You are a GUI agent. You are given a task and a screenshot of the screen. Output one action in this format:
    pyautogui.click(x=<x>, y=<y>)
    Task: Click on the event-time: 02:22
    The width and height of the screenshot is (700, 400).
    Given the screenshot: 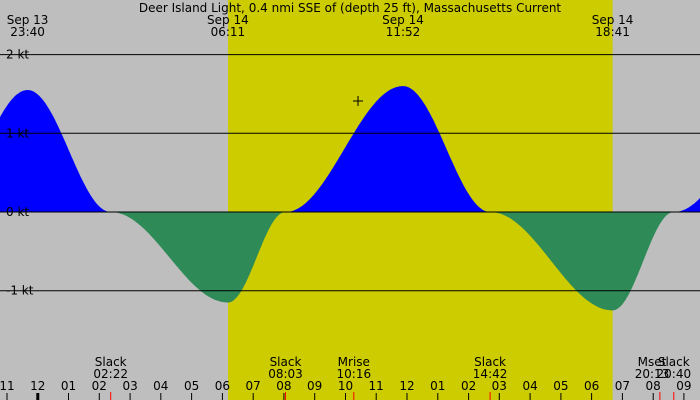 What is the action you would take?
    pyautogui.click(x=110, y=374)
    